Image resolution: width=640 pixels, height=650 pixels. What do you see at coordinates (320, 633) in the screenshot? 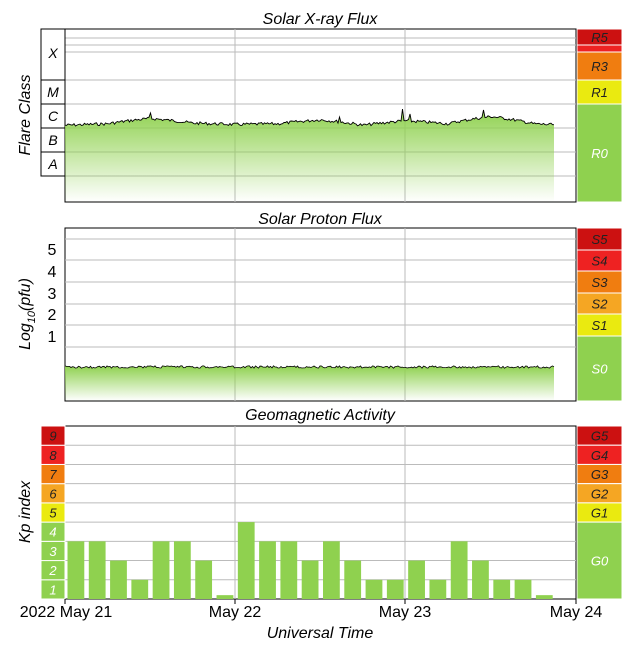
I see `x-axis-title: Universal Time` at bounding box center [320, 633].